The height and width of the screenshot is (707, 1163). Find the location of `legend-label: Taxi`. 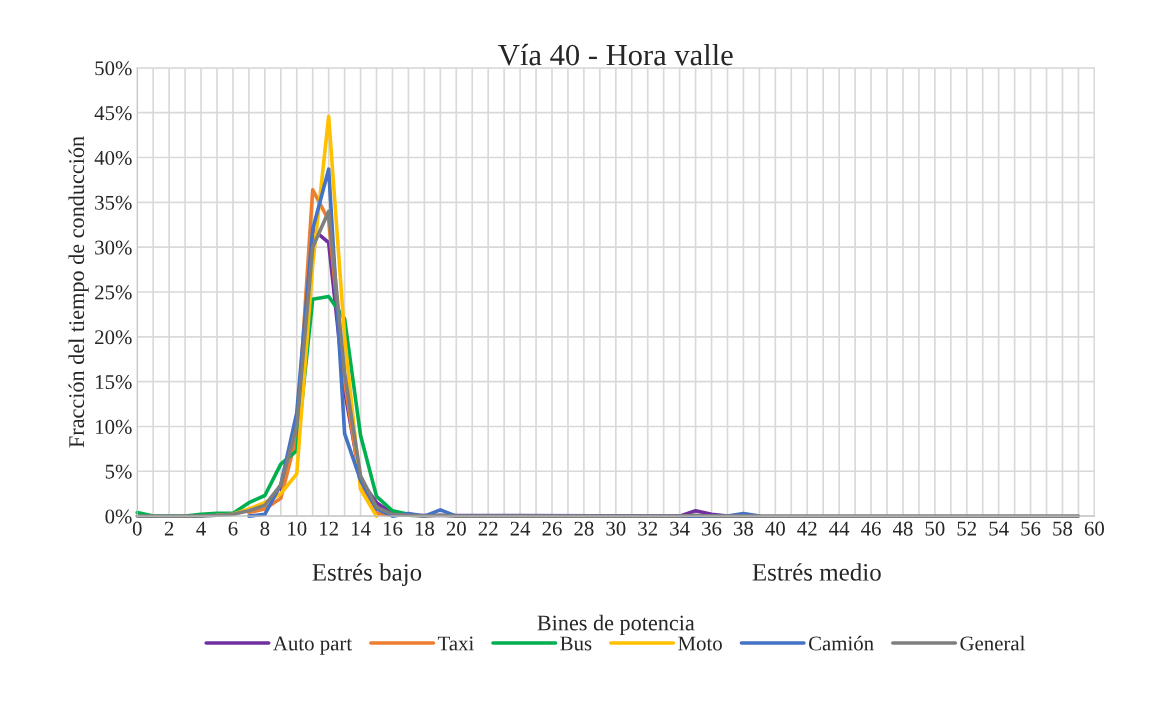

legend-label: Taxi is located at coordinates (455, 643).